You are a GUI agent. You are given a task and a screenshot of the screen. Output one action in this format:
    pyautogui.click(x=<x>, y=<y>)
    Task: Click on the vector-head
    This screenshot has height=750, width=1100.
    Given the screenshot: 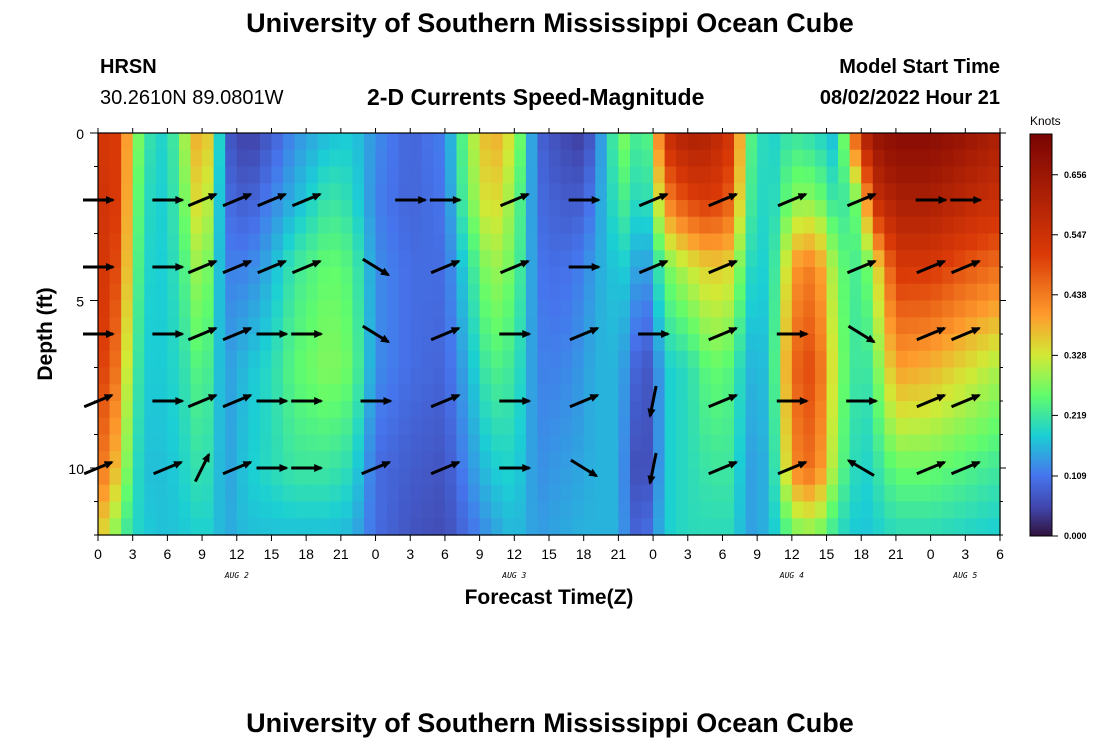 What is the action you would take?
    pyautogui.click(x=317, y=264)
    